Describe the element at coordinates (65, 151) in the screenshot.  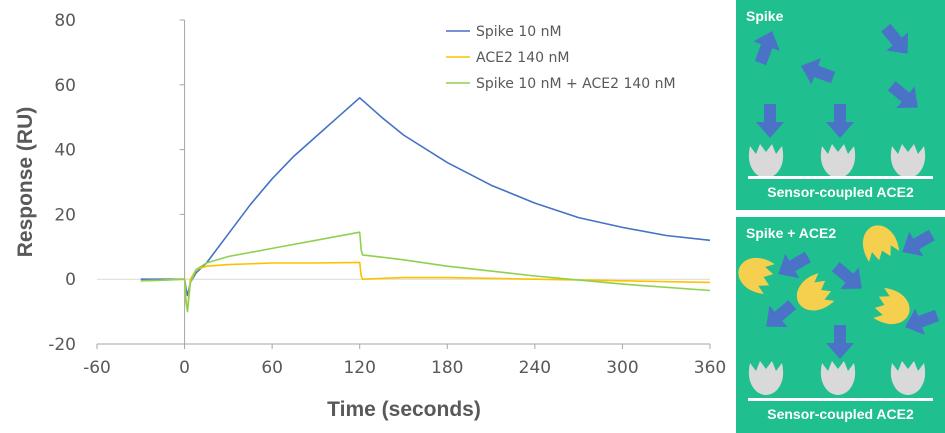
I see `y-tick-label: 40` at that location.